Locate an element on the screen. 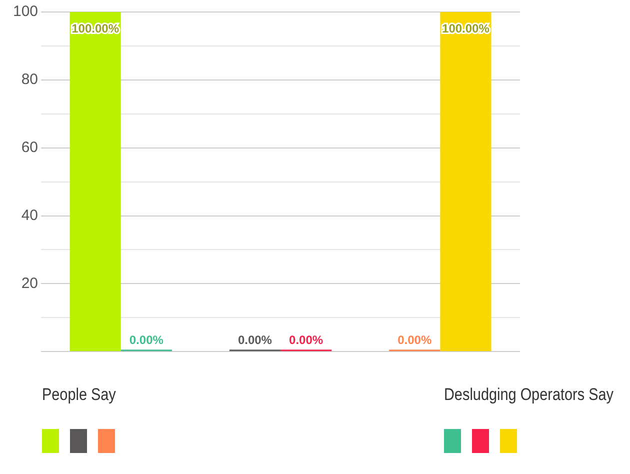 This screenshot has width=630, height=474. series-label: Desludging Operators Say is located at coordinates (529, 395).